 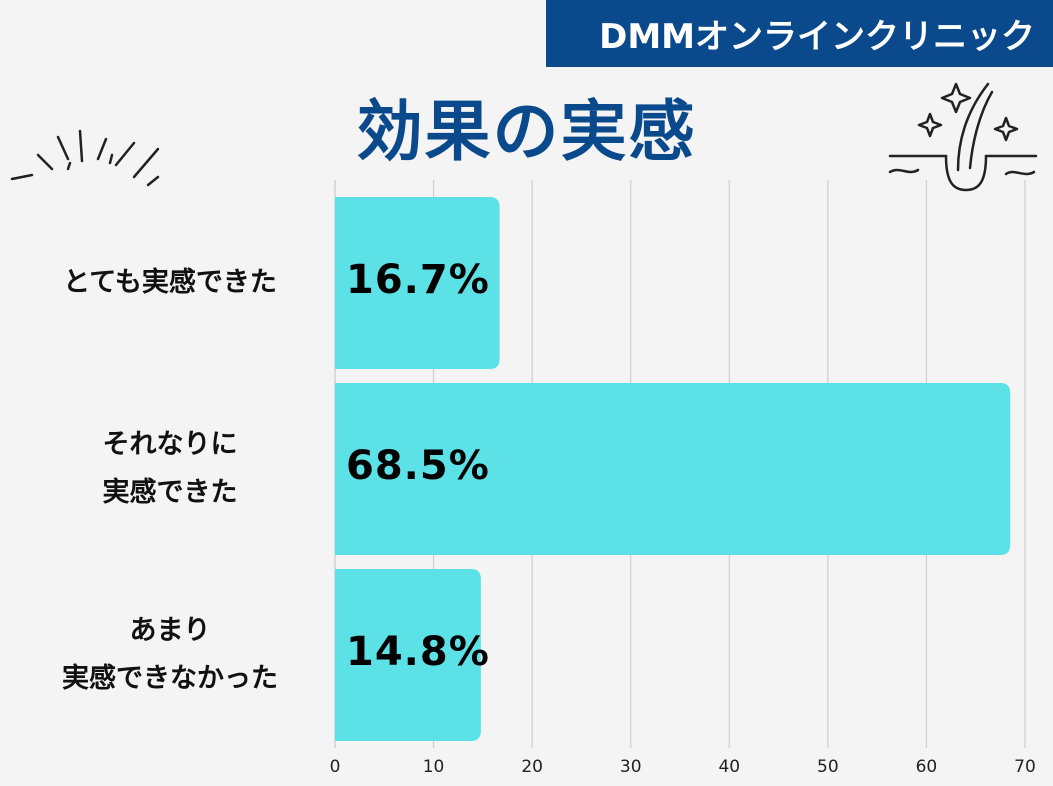 What do you see at coordinates (418, 652) in the screenshot?
I see `bar-value-label: 14.8%` at bounding box center [418, 652].